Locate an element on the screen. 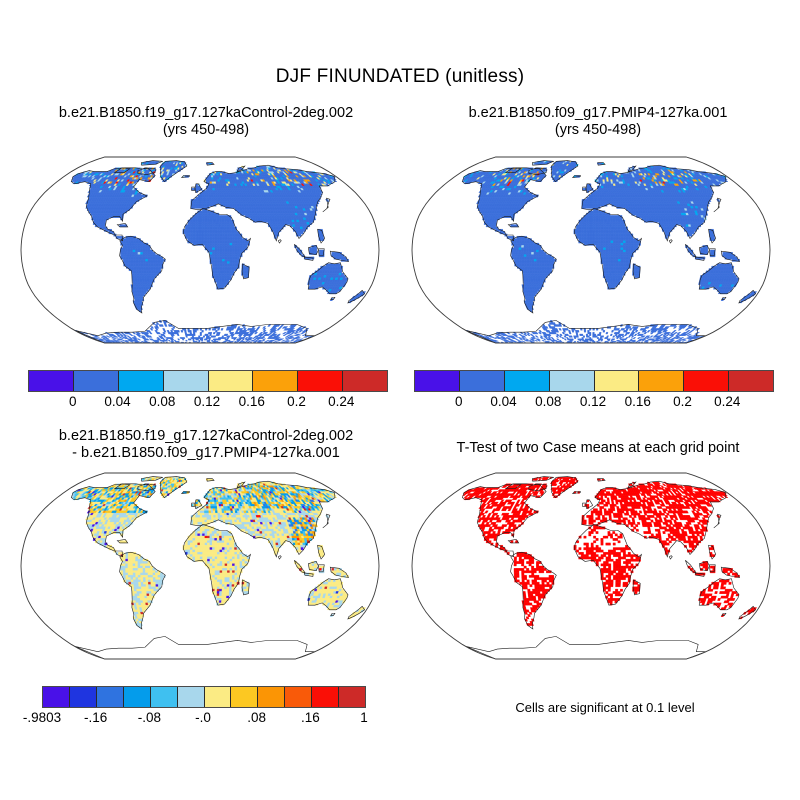  panel-title-top-right-line2: (yrs 450-498) is located at coordinates (598, 130).